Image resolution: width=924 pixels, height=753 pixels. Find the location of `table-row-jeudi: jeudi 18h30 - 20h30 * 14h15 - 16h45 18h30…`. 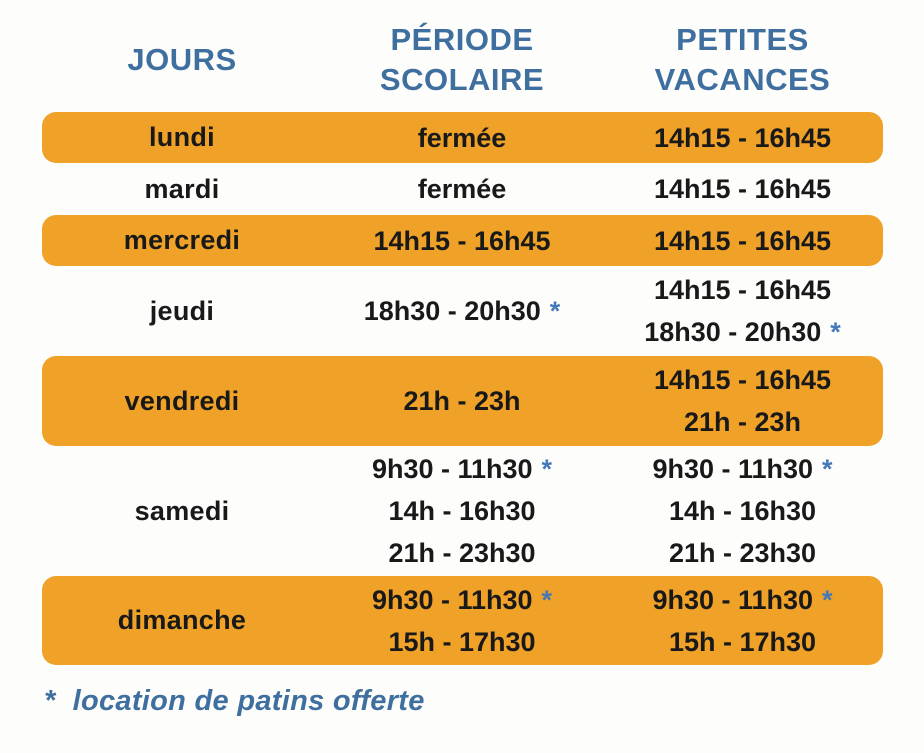

table-row-jeudi: jeudi 18h30 - 20h30 * 14h15 - 16h45 18h30… is located at coordinates (462, 311).